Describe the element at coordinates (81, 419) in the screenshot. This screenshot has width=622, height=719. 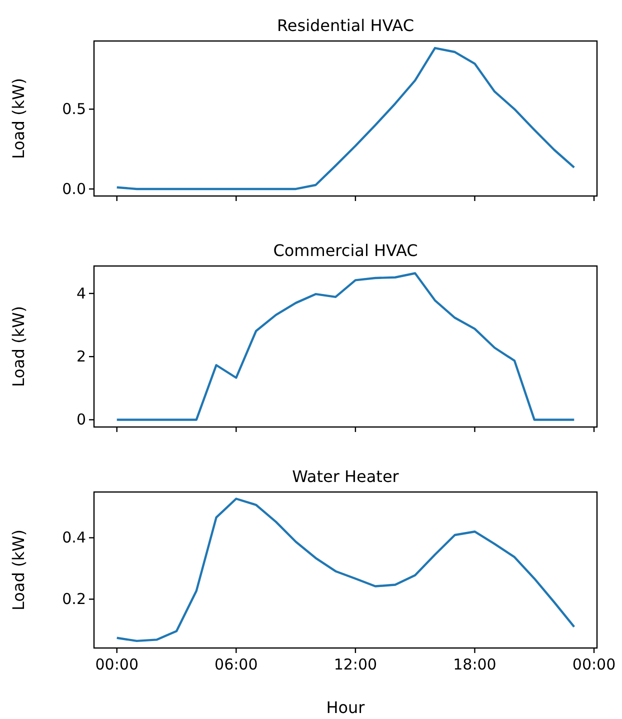
I see `y-tick-label: 0` at that location.